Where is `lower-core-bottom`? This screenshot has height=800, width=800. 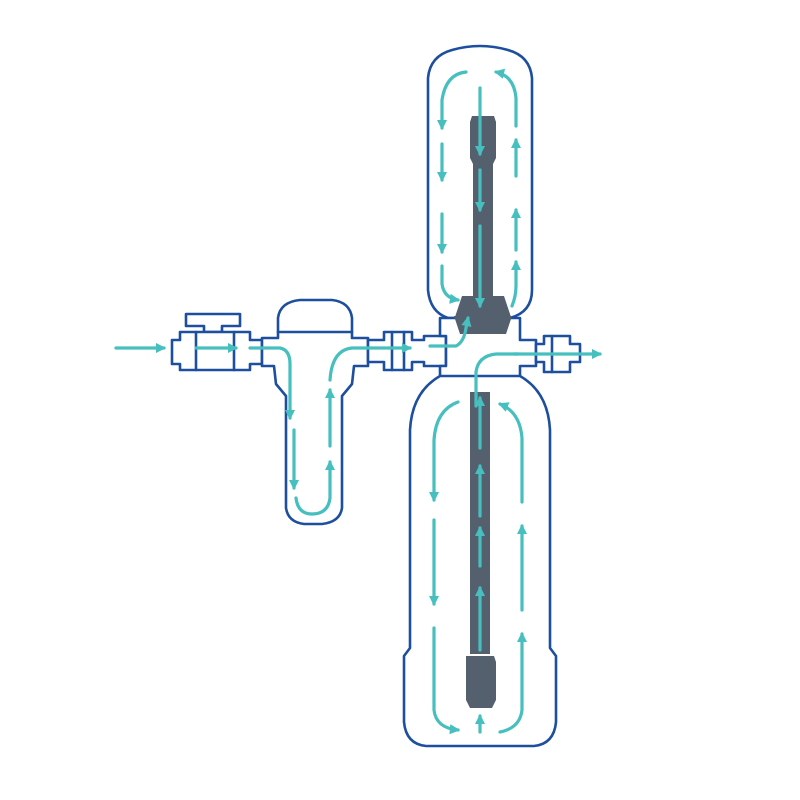 lower-core-bottom is located at coordinates (481, 682).